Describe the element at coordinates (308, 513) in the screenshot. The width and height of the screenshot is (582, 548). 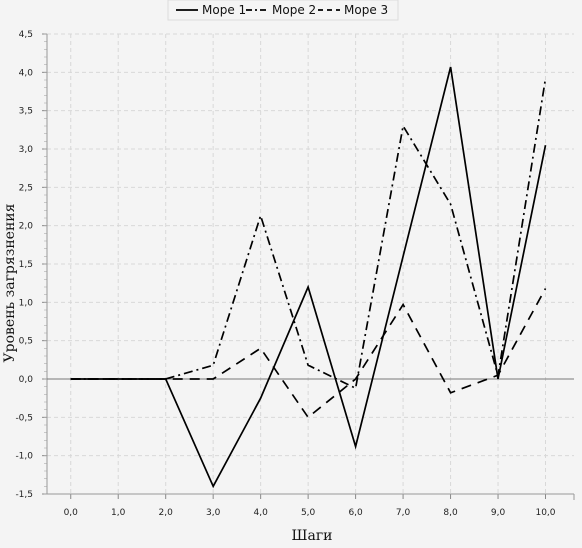
I see `x-tick-label: 5,0` at that location.